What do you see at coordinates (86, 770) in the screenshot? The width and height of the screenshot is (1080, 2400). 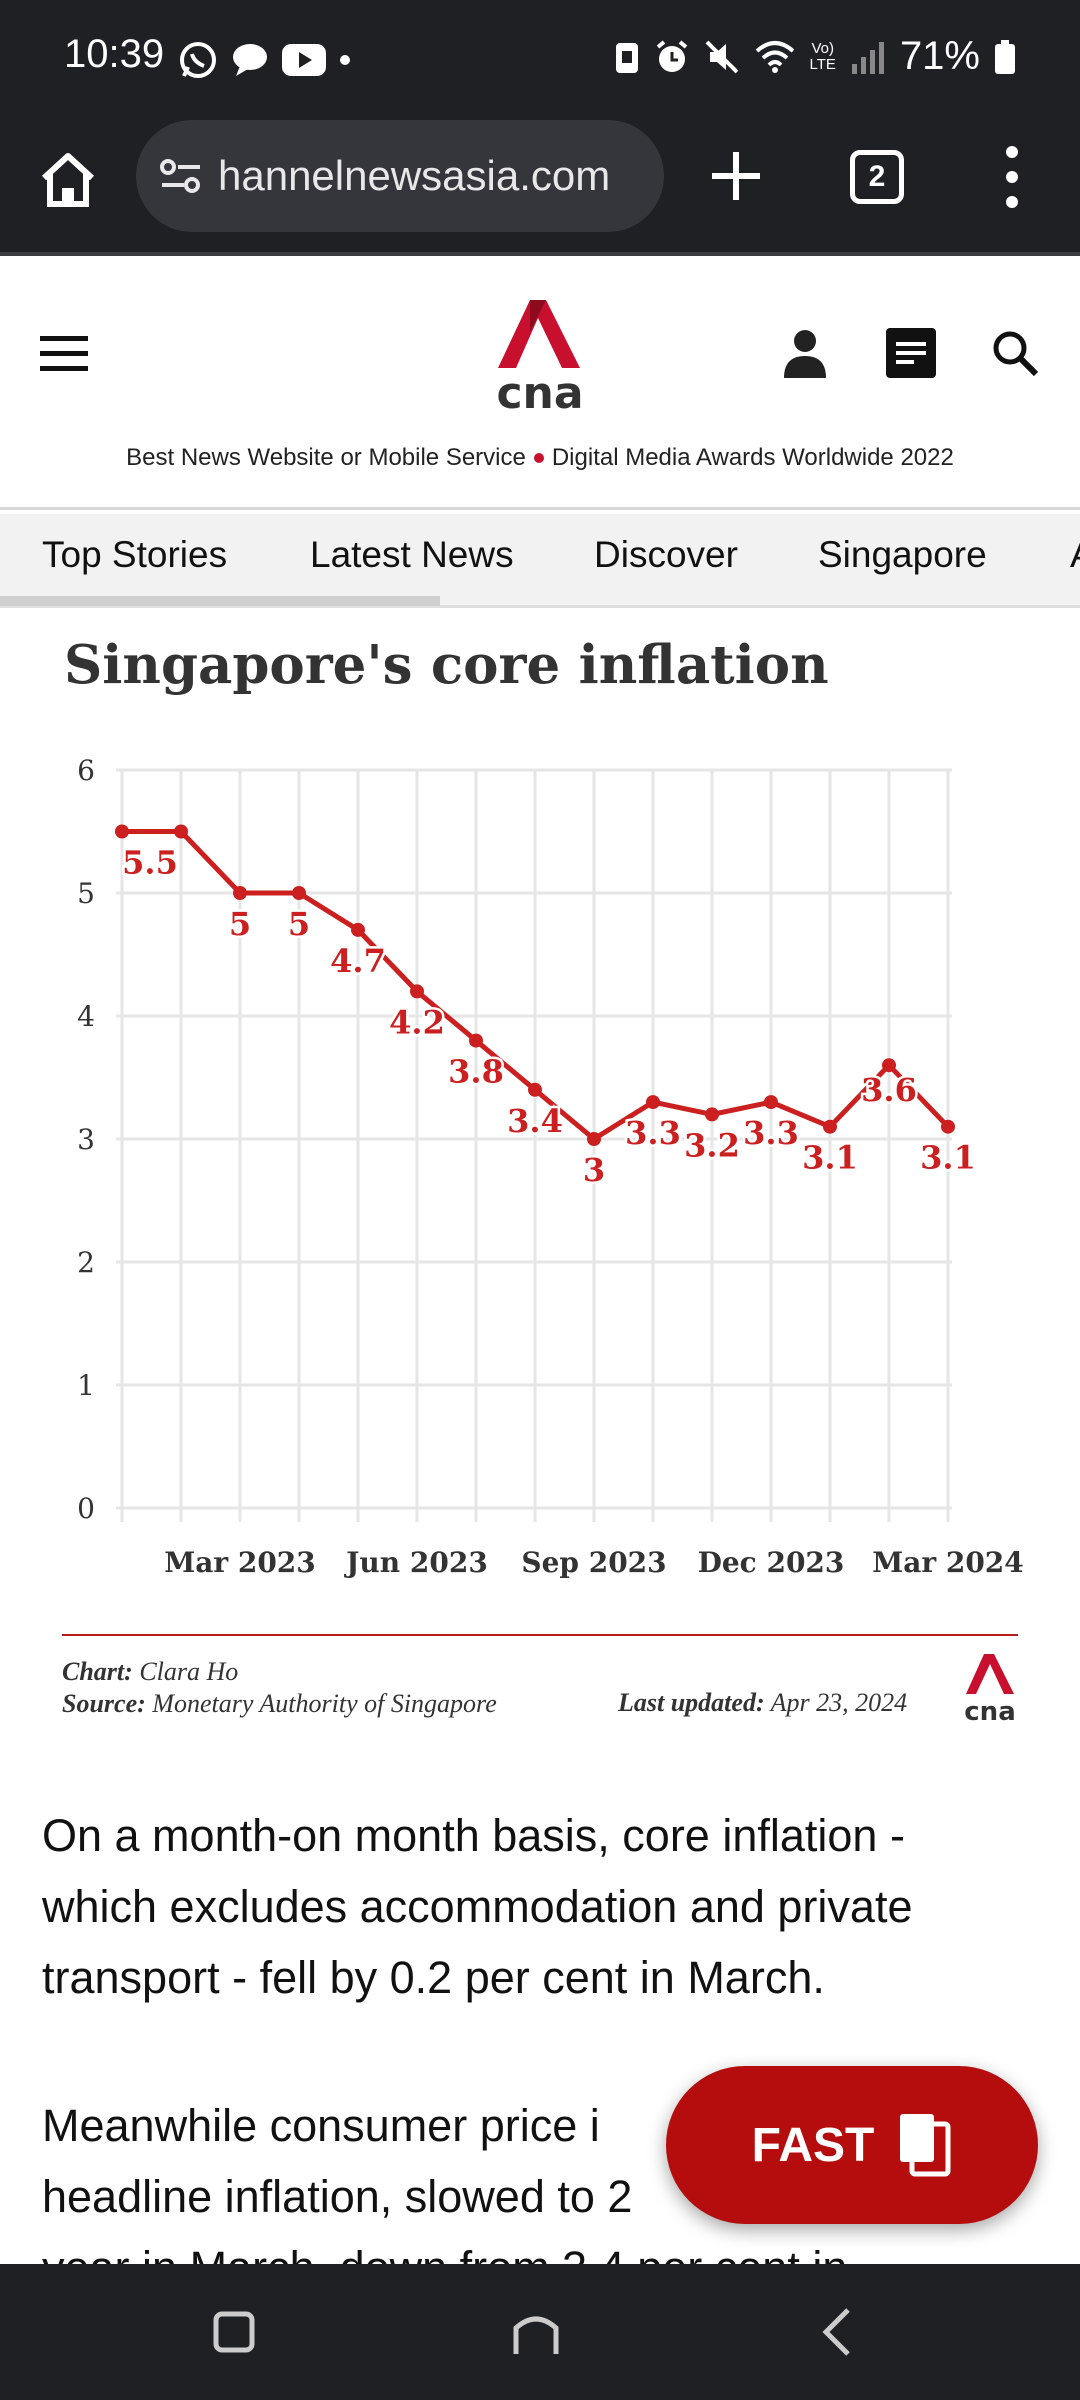 I see `y-tick-label: 6` at bounding box center [86, 770].